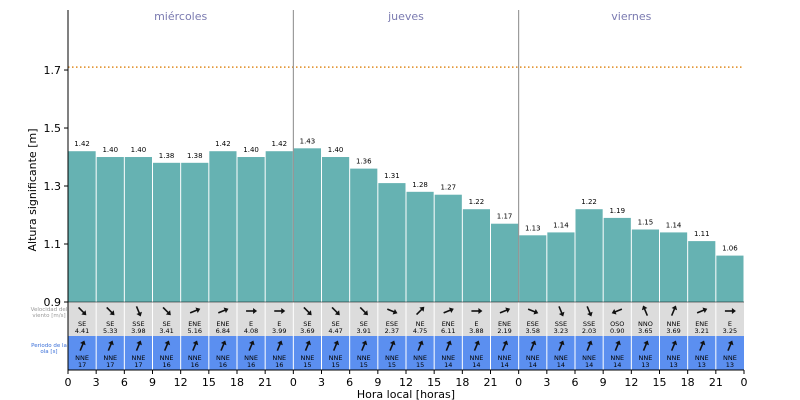 Image resolution: width=800 pixels, height=400 pixels. I want to click on value-label: 1.36, so click(364, 162).